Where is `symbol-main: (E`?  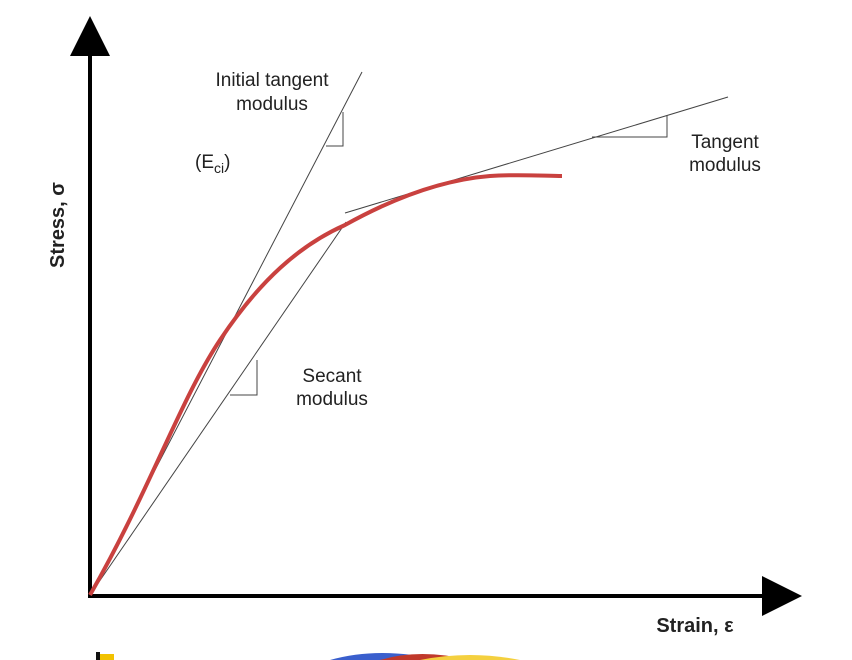
symbol-main: (E is located at coordinates (204, 162).